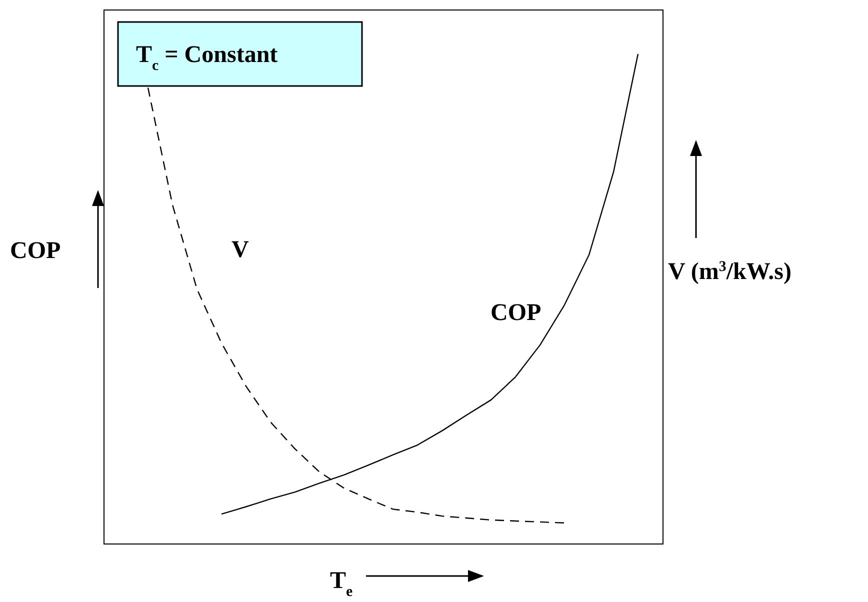 This screenshot has width=868, height=602. What do you see at coordinates (35, 251) in the screenshot?
I see `y-axis-title: COP` at bounding box center [35, 251].